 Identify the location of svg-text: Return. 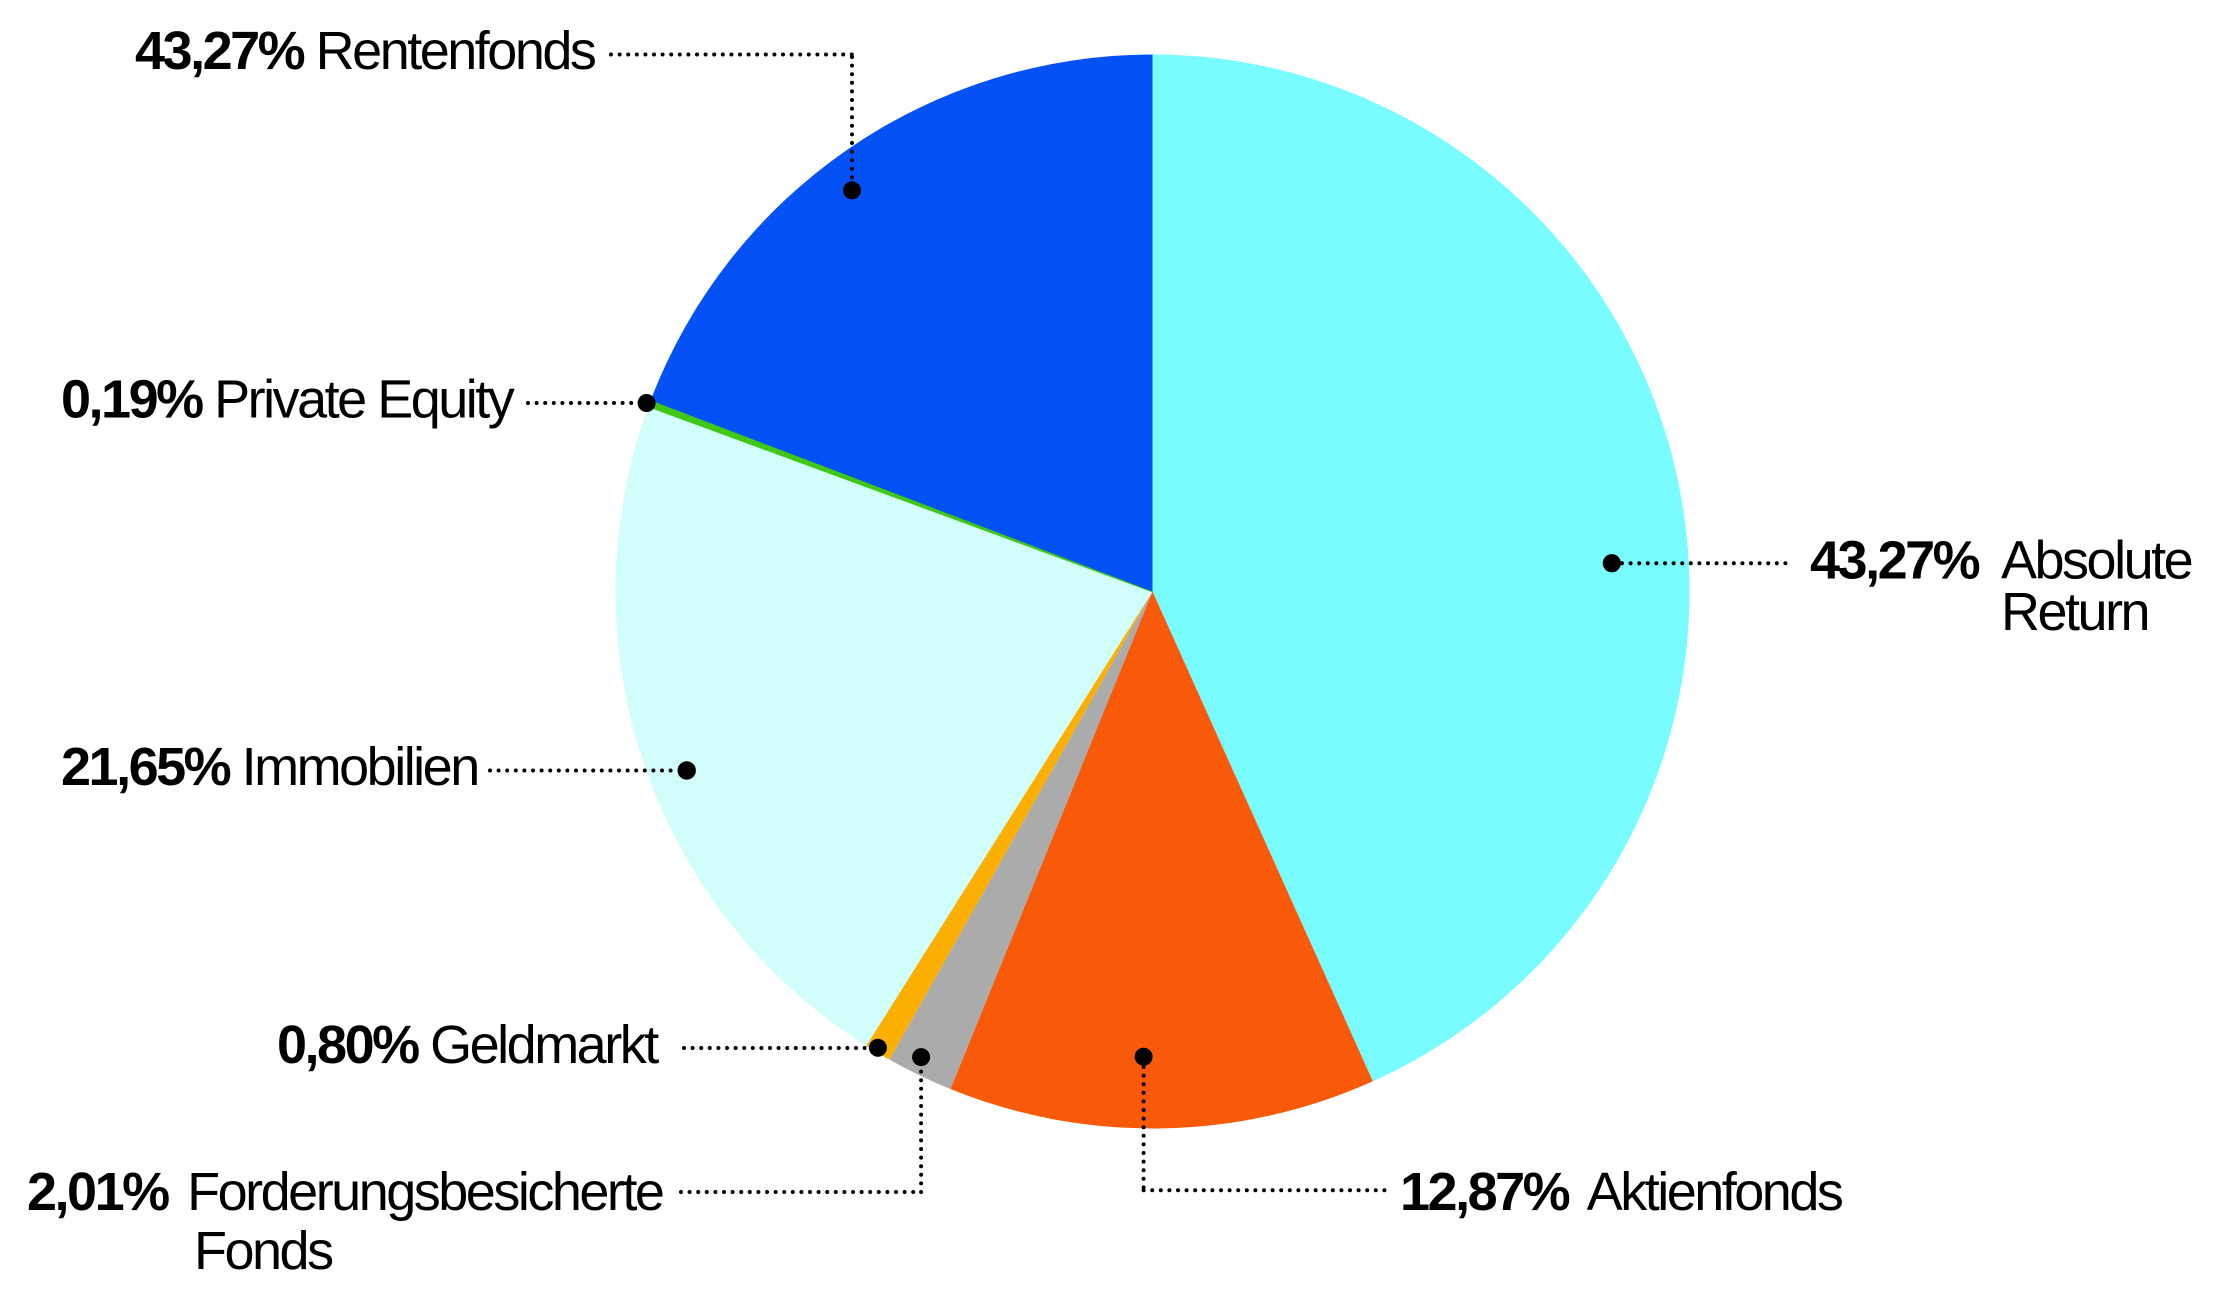
(2074, 612).